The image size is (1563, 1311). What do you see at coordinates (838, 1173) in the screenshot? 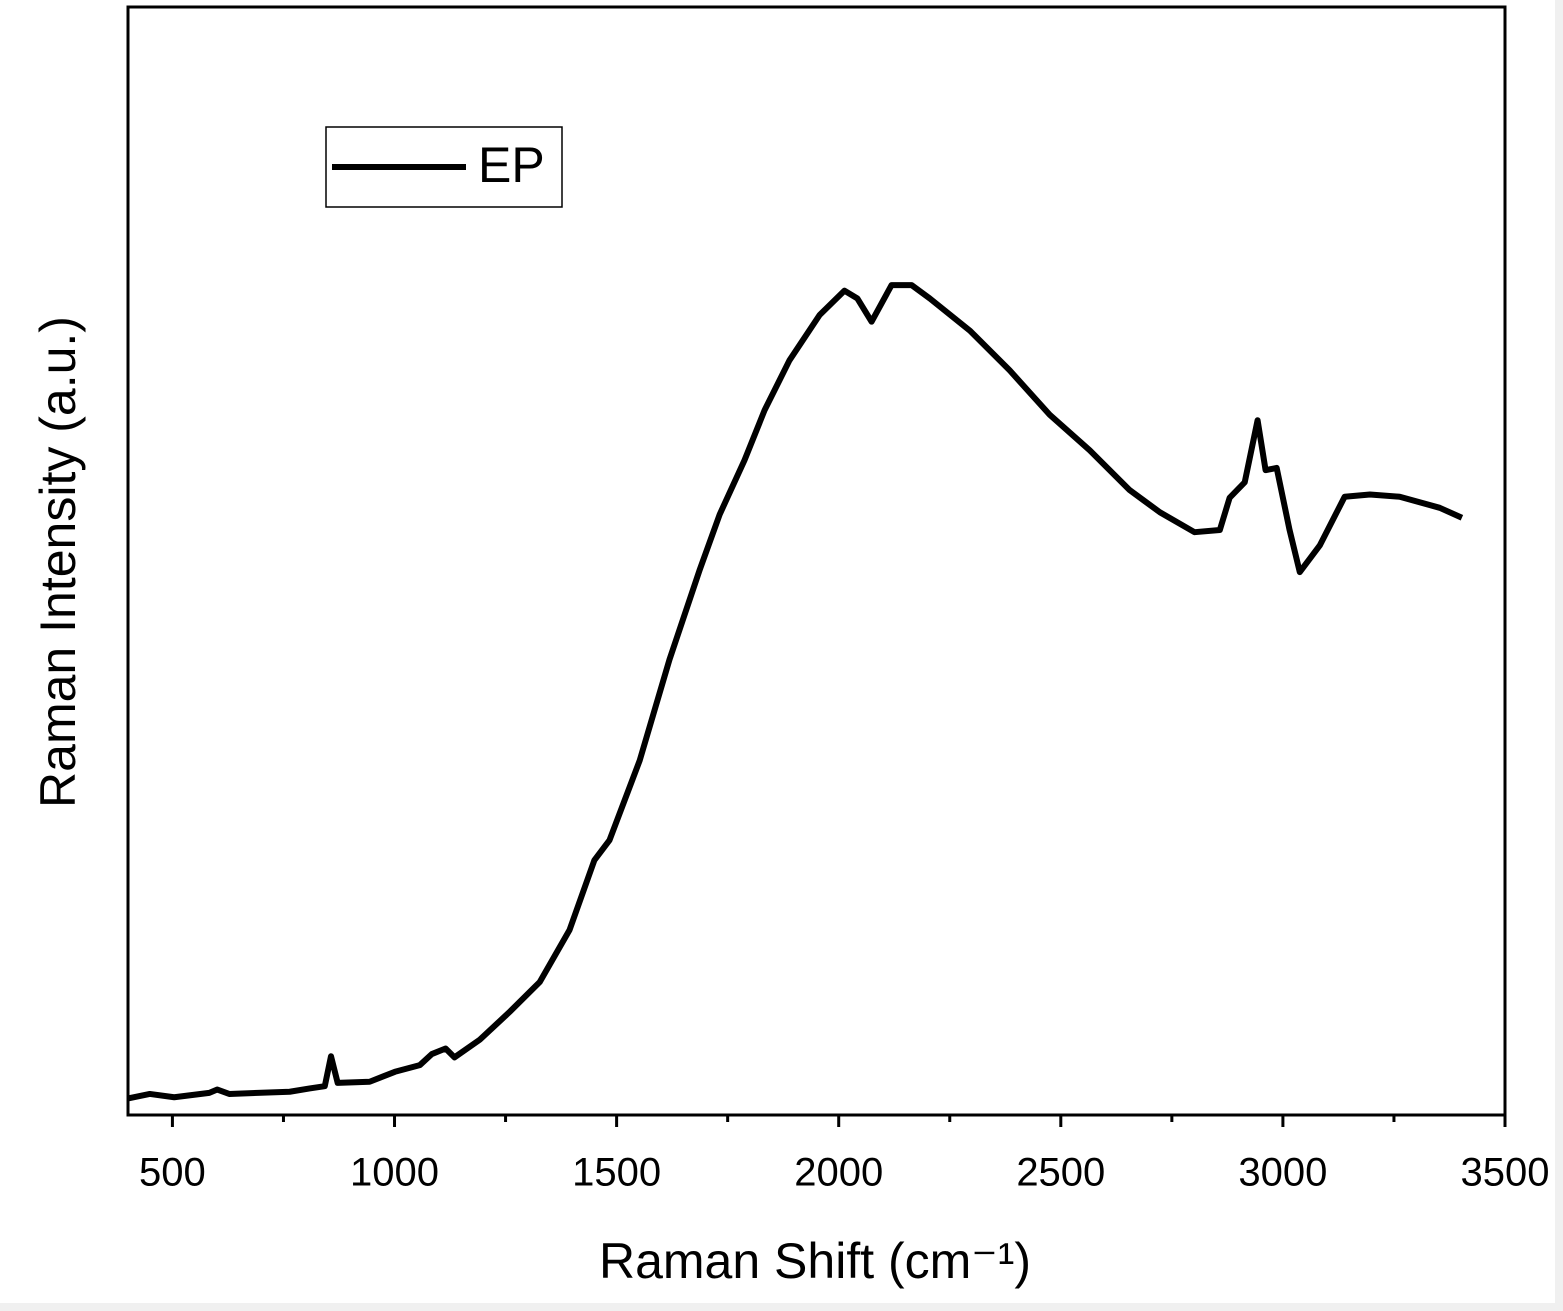
I see `x-tick-label: 2000` at bounding box center [838, 1173].